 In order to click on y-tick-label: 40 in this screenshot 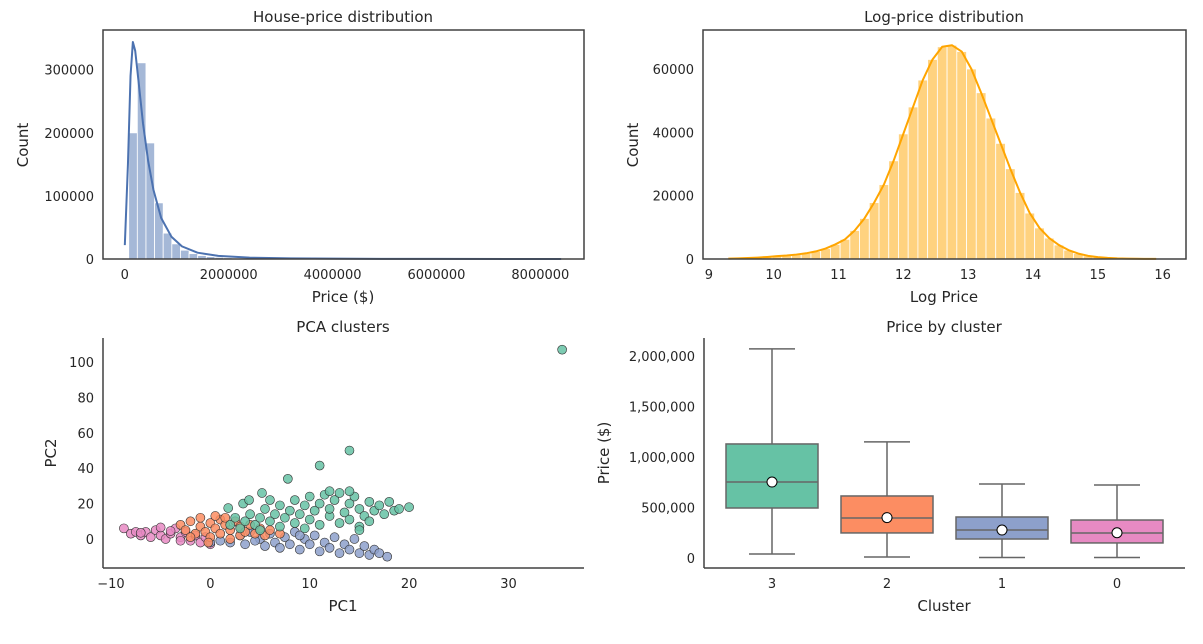, I will do `click(85, 469)`.